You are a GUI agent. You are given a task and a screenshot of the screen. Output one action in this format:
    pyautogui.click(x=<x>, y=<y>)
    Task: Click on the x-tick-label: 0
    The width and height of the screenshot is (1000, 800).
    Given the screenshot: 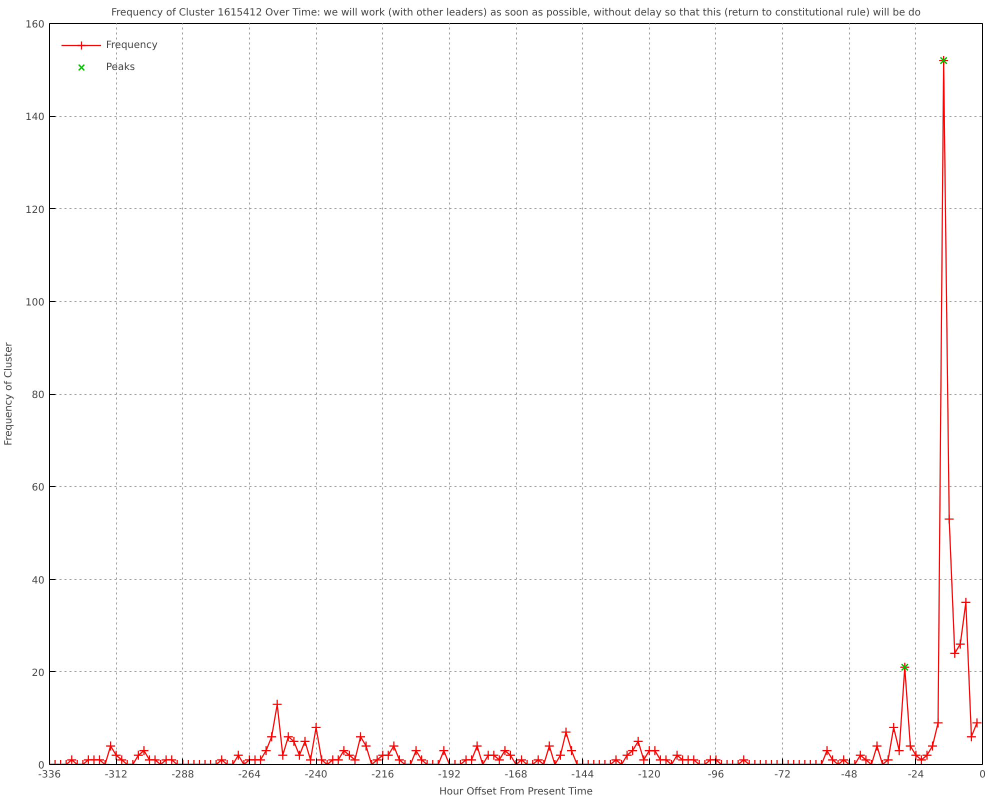 What is the action you would take?
    pyautogui.click(x=982, y=775)
    